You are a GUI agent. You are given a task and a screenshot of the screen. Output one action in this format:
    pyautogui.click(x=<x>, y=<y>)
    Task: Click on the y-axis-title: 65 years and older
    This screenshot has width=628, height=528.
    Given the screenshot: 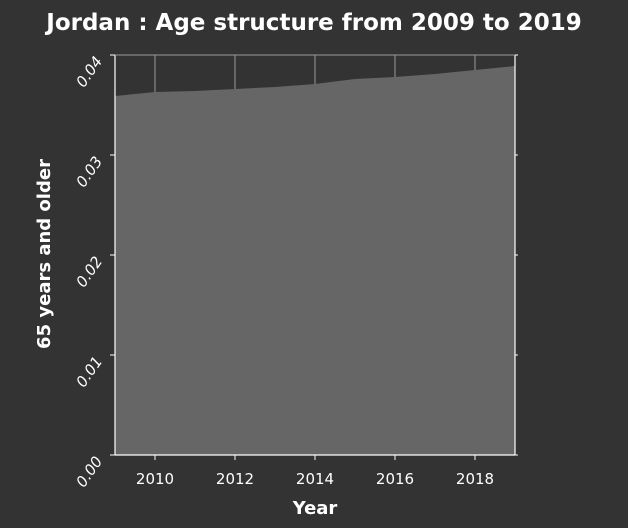 What is the action you would take?
    pyautogui.click(x=44, y=254)
    